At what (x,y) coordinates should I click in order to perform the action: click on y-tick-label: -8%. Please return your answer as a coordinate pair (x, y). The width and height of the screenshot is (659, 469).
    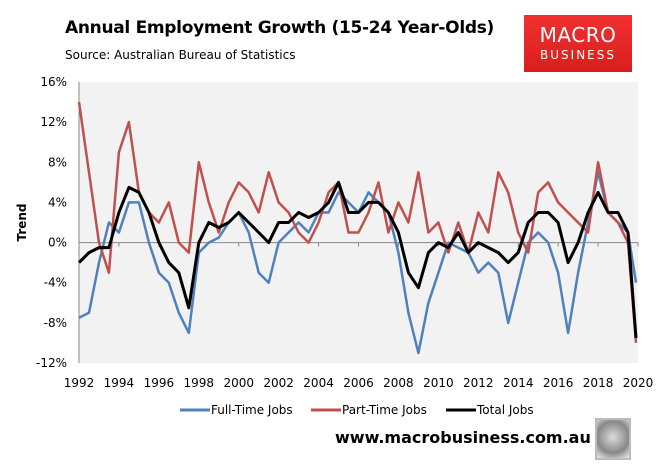
    Looking at the image, I should click on (55, 323).